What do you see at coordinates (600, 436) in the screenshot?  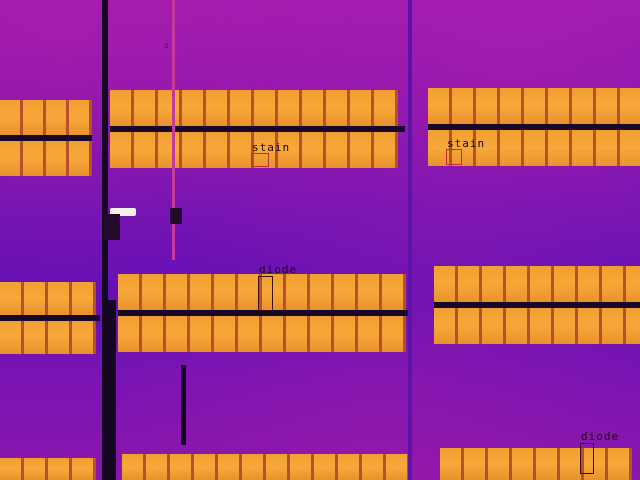 I see `annotation-label-diode-2: diode` at bounding box center [600, 436].